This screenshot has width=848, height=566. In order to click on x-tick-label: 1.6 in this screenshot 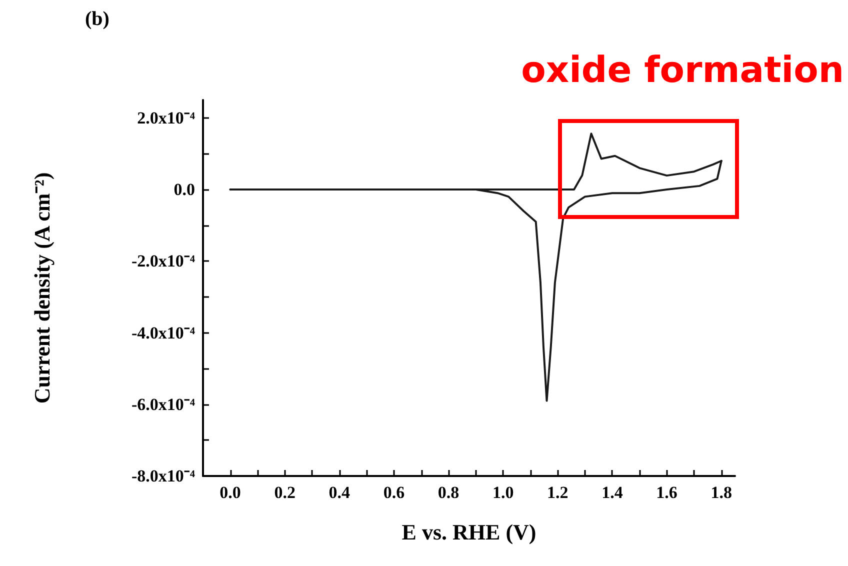, I will do `click(667, 492)`.